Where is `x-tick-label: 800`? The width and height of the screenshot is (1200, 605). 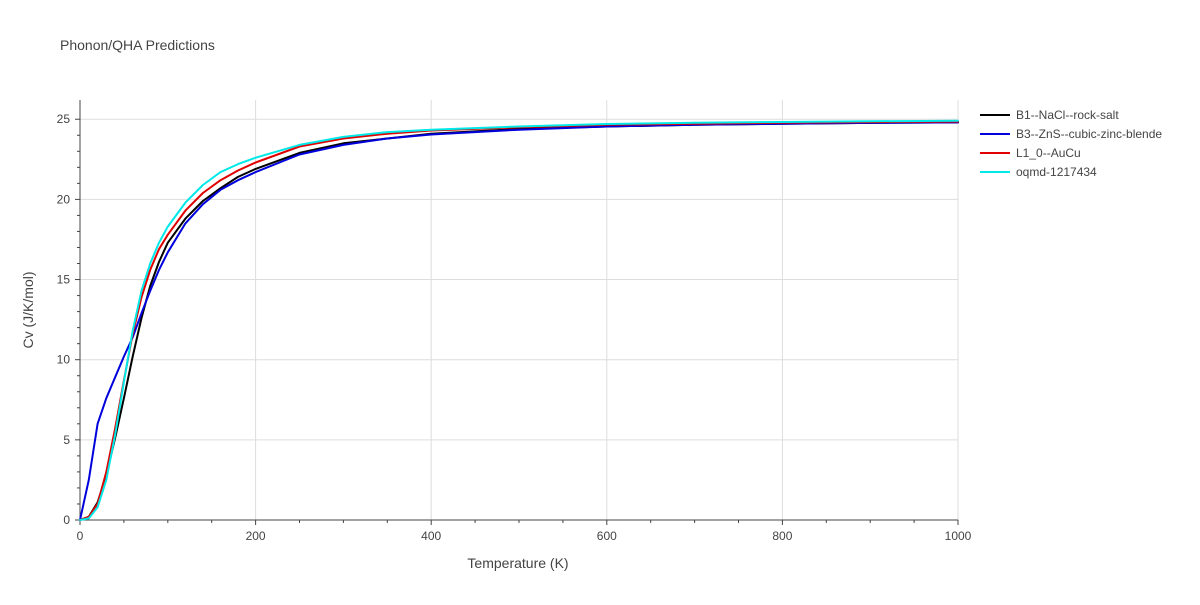 x-tick-label: 800 is located at coordinates (782, 536).